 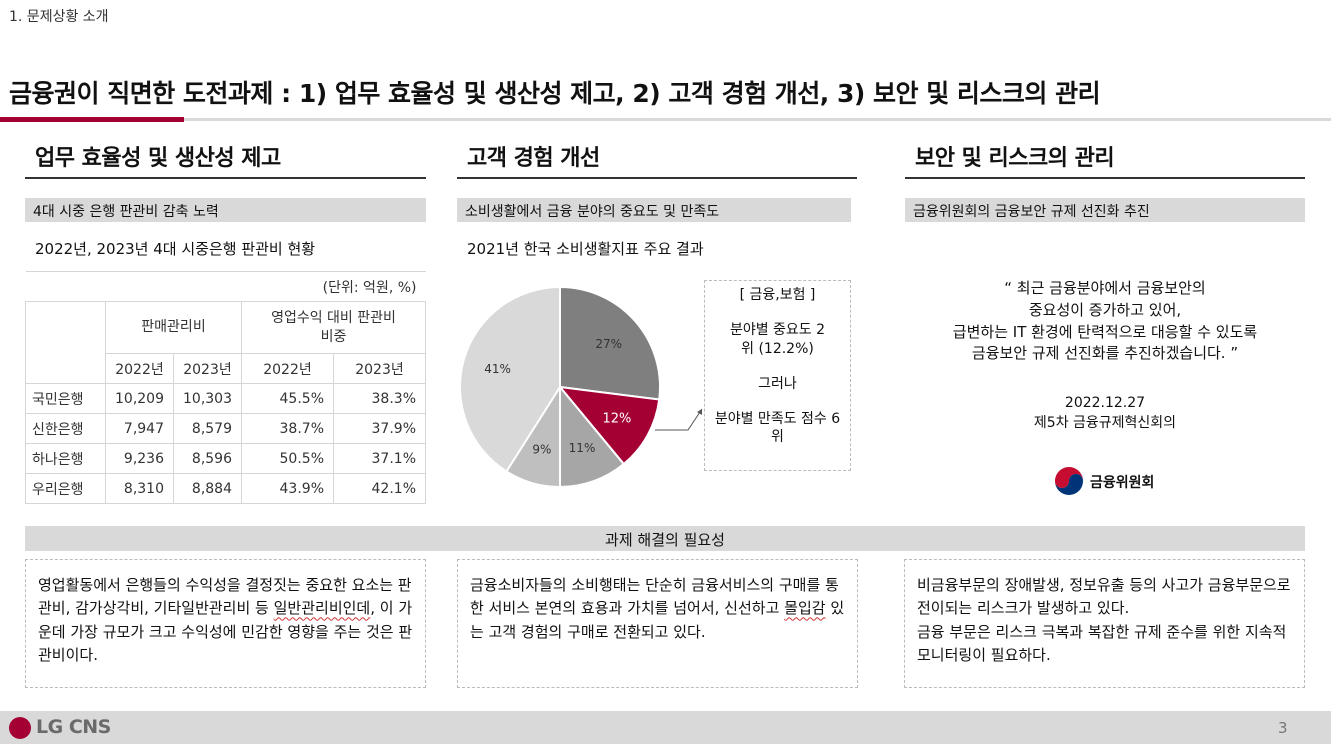 I want to click on section-label: 1. 문제상황 소개, so click(x=59, y=17).